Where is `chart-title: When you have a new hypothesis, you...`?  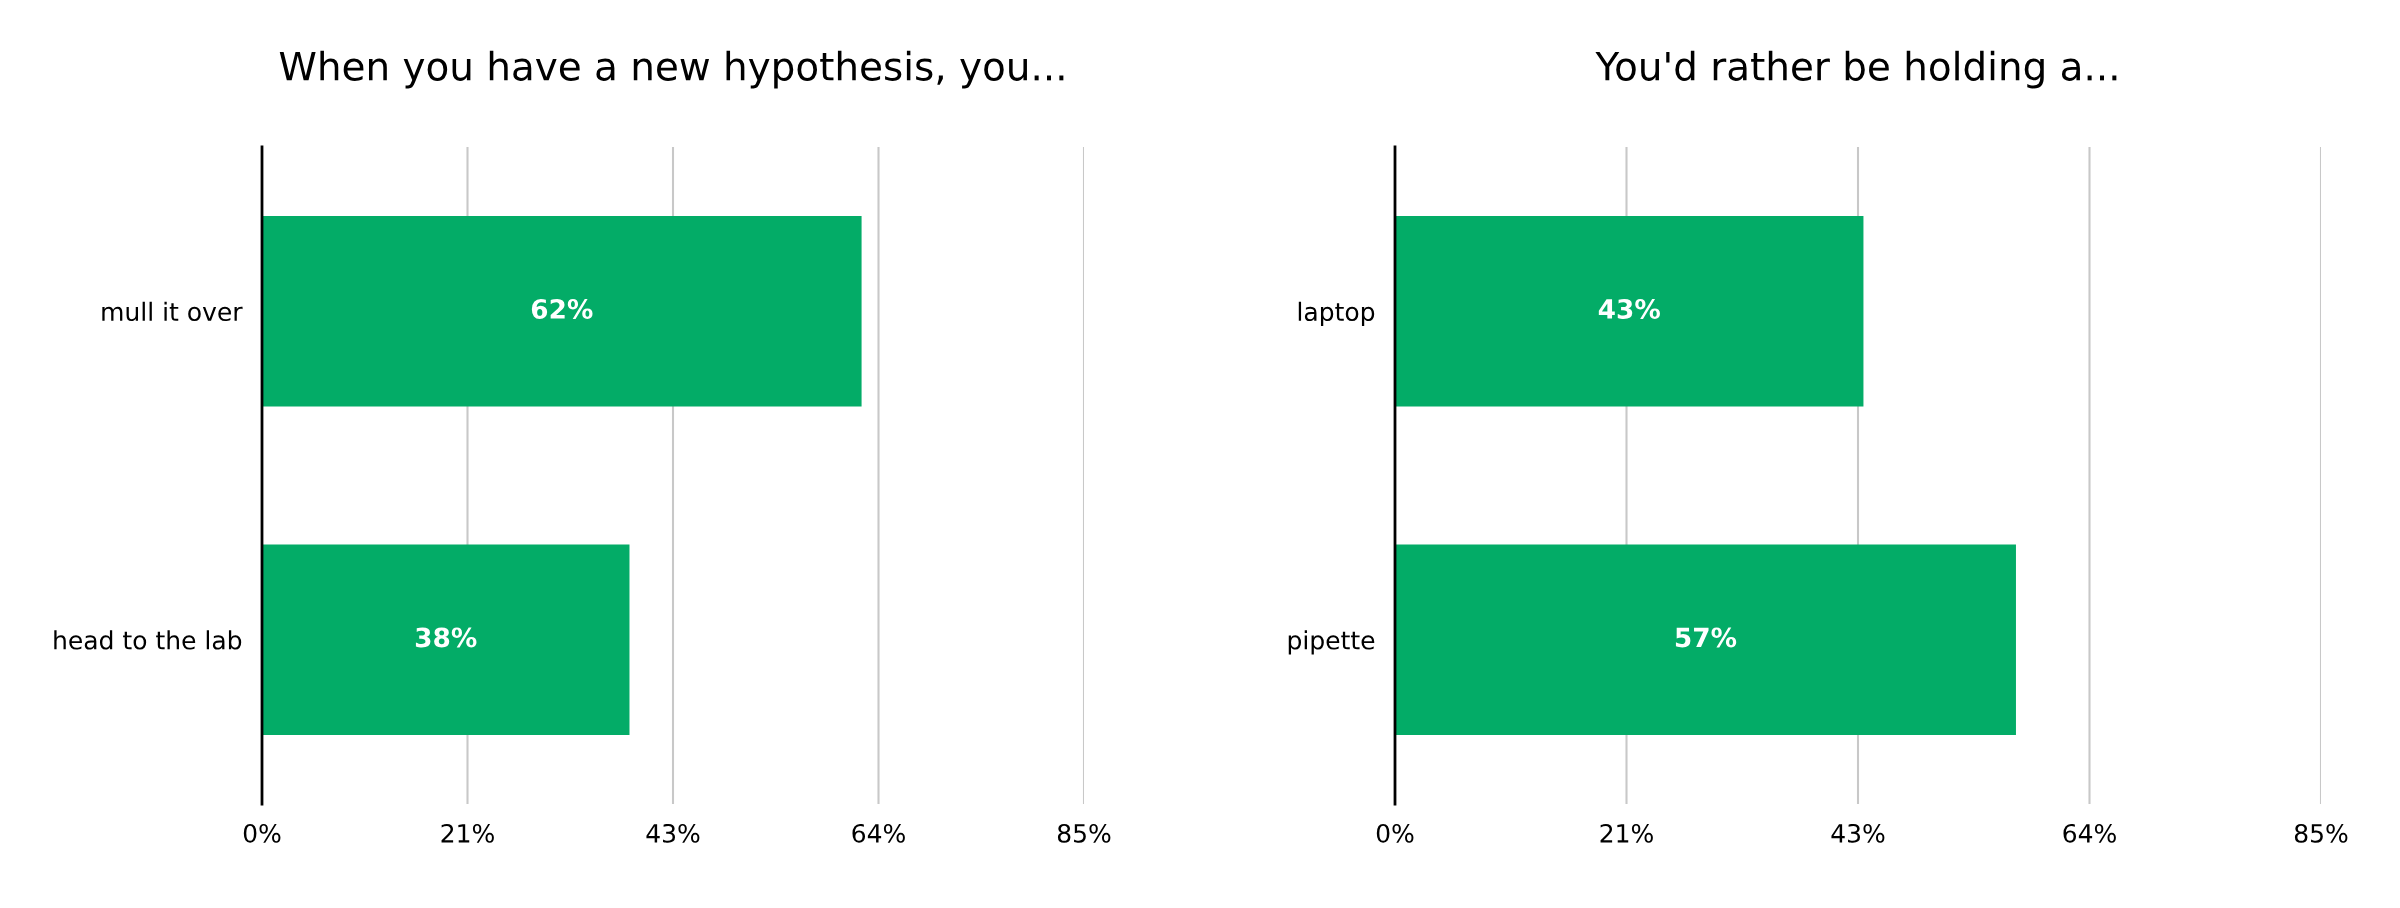
chart-title: When you have a new hypothesis, you... is located at coordinates (671, 69).